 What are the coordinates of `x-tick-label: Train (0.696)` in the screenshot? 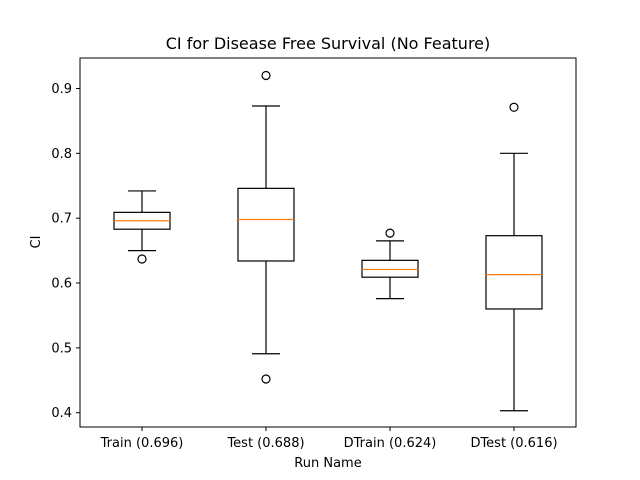 It's located at (142, 443).